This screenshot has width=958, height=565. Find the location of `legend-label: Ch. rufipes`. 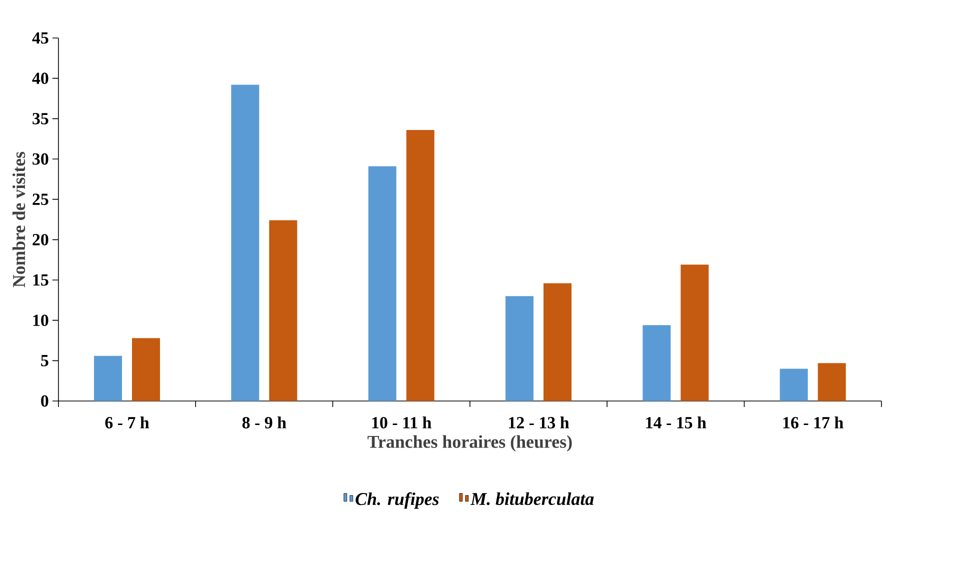

legend-label: Ch. rufipes is located at coordinates (397, 500).